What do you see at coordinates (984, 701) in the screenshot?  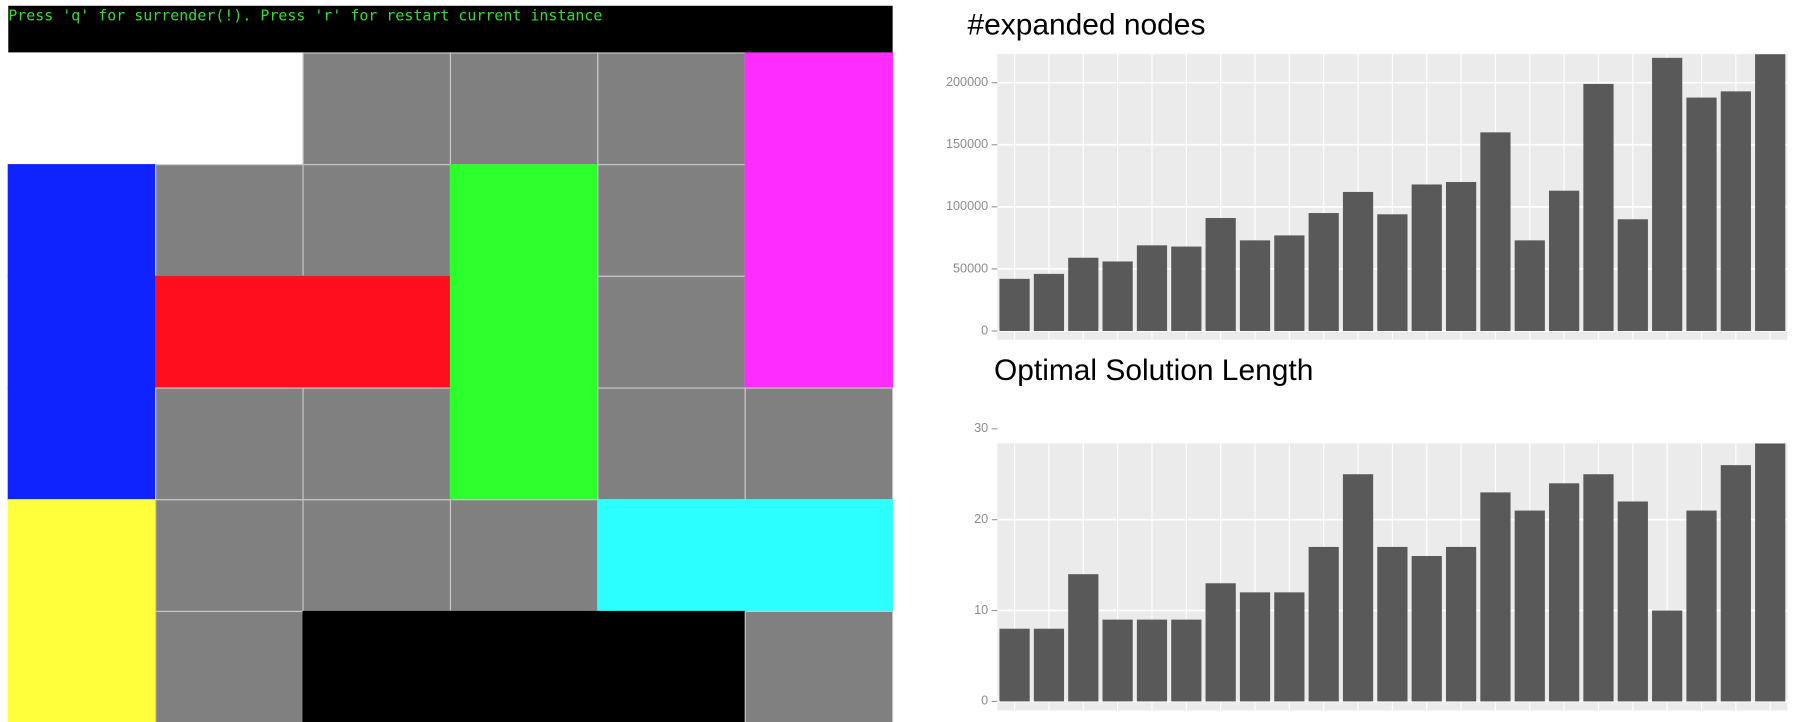 I see `y-tick-label: 0` at bounding box center [984, 701].